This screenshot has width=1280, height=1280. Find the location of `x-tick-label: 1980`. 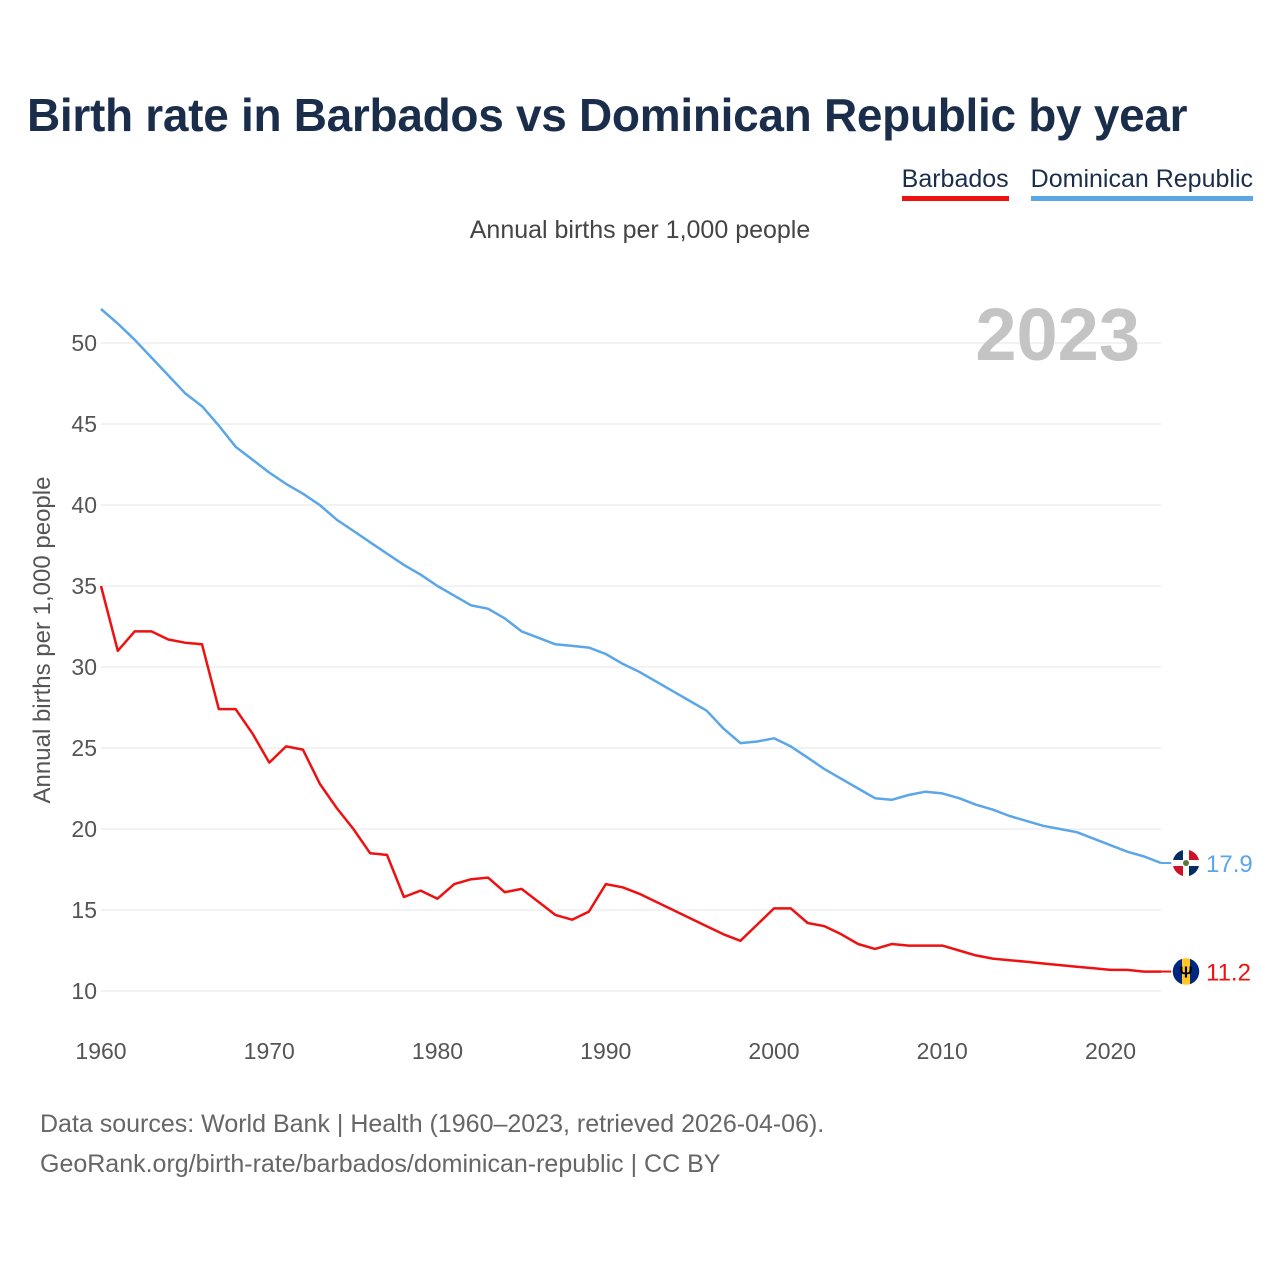

x-tick-label: 1980 is located at coordinates (437, 1051).